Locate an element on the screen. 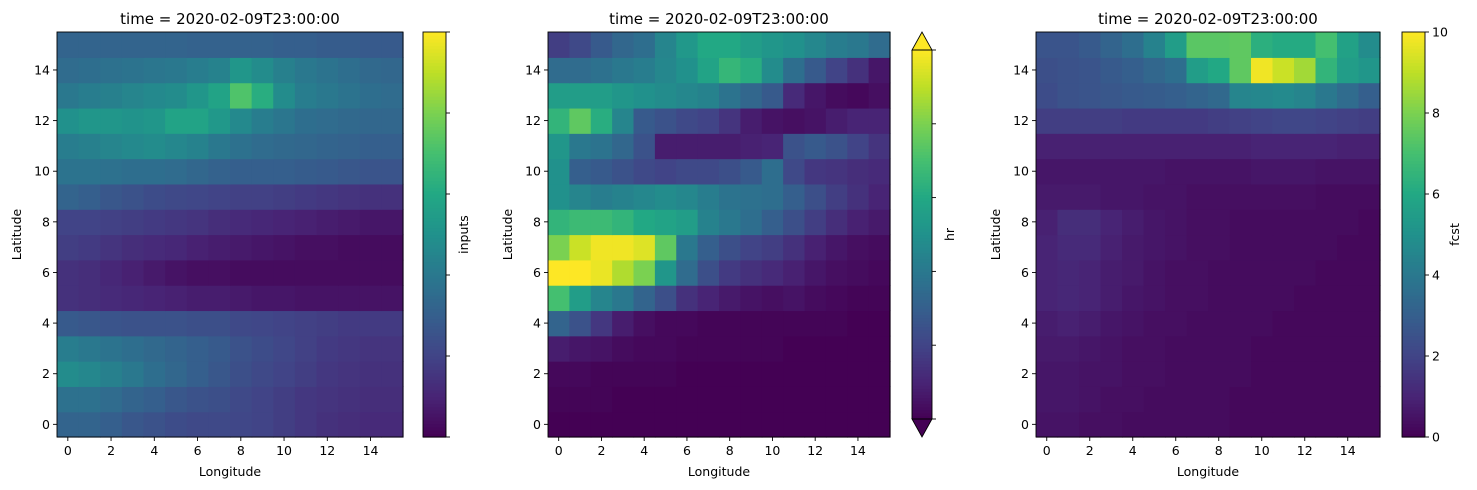 This screenshot has height=490, width=1477. x-tick-label: 4 is located at coordinates (154, 450).